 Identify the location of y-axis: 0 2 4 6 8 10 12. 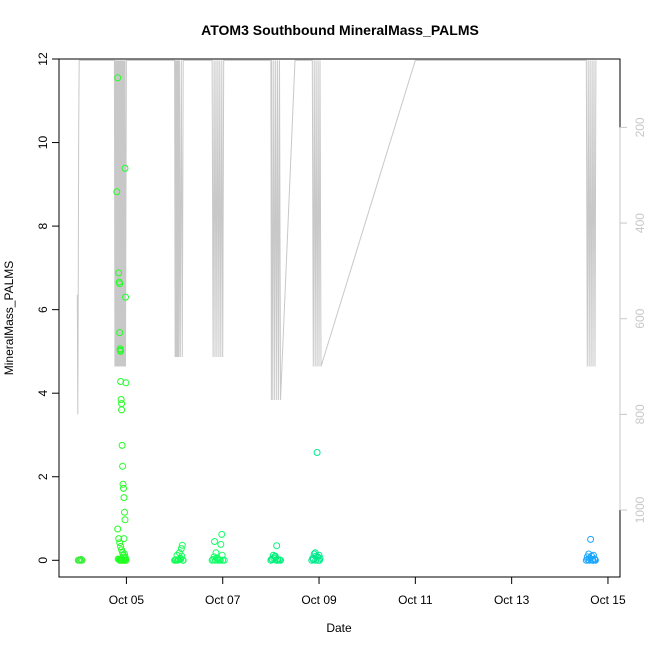
(47, 308).